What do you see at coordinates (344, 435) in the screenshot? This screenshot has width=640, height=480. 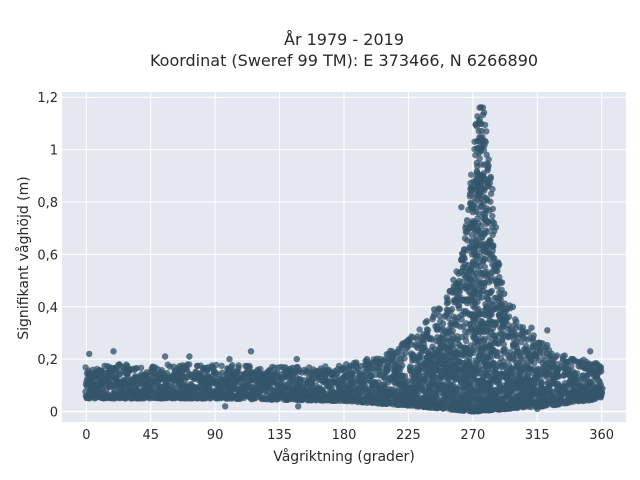 I see `x-tick-label: 180` at bounding box center [344, 435].